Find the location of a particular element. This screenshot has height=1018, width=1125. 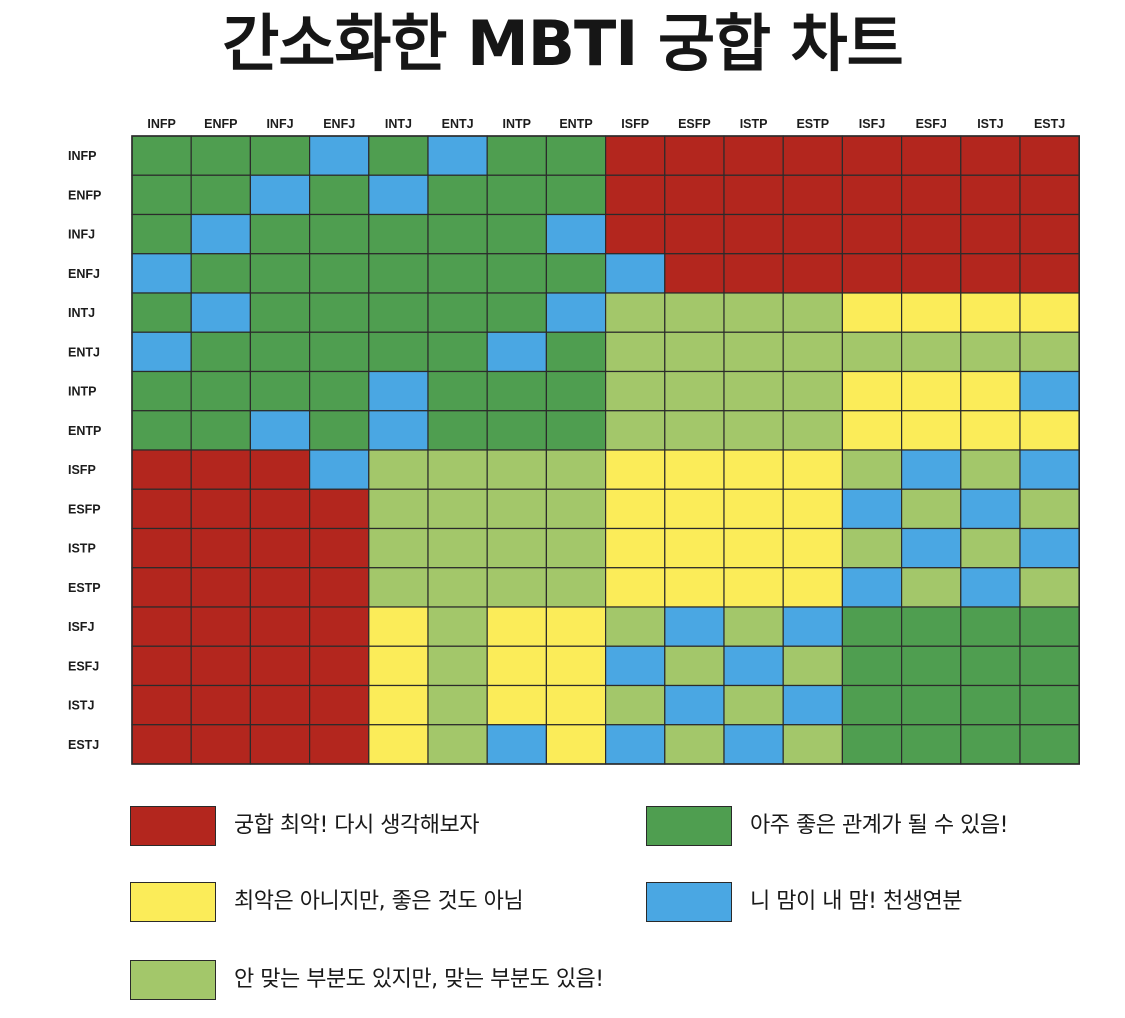

heatmap-cell-enfp-intj is located at coordinates (398, 195).